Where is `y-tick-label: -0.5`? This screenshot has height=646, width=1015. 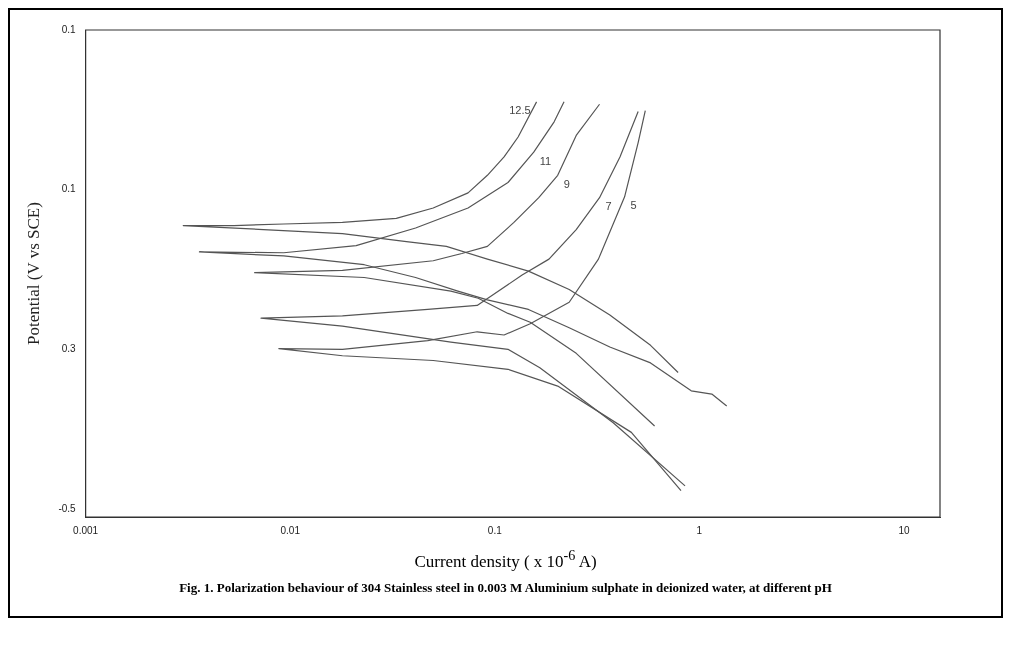
y-tick-label: -0.5 is located at coordinates (67, 508).